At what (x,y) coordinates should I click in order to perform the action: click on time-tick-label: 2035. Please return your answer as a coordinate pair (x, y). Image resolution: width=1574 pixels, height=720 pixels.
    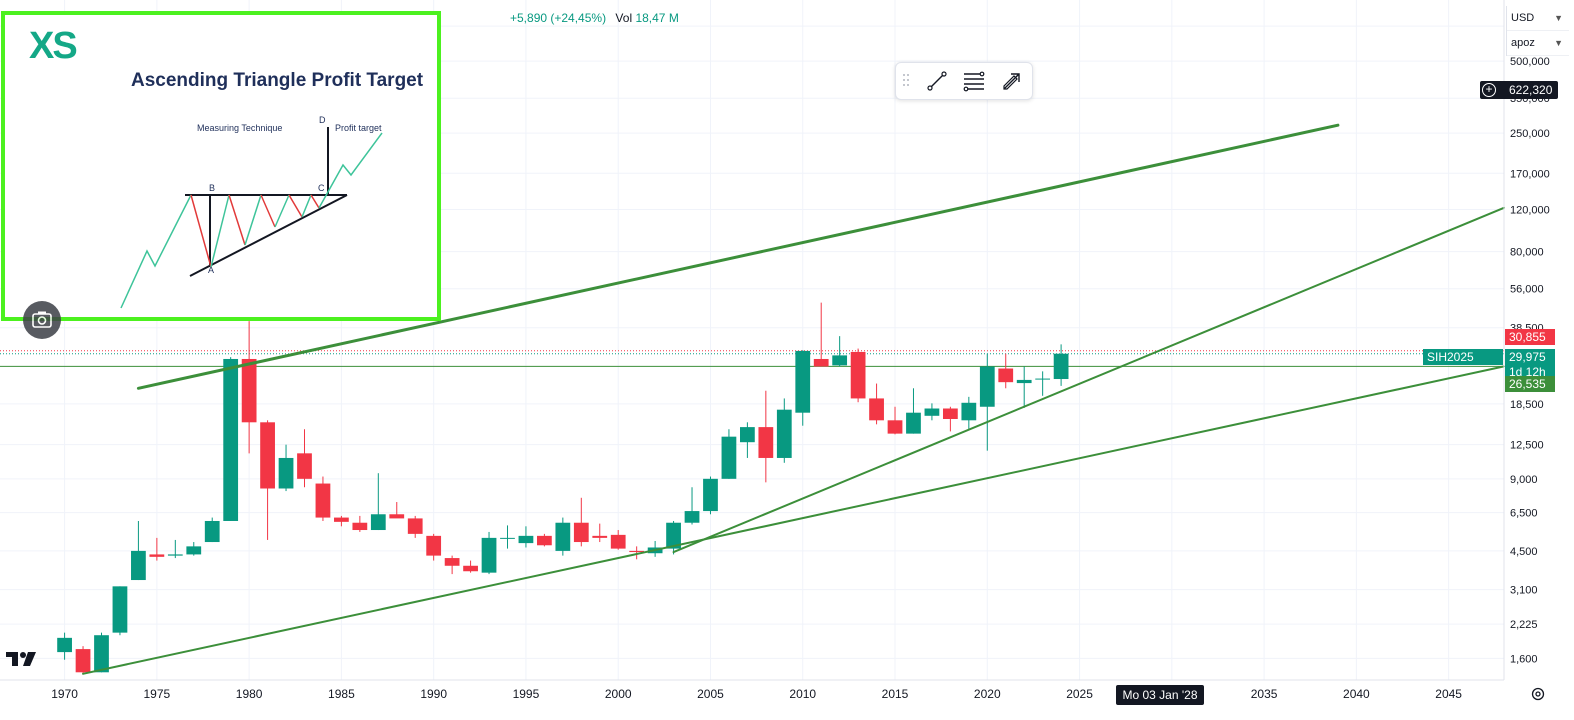
    Looking at the image, I should click on (1264, 694).